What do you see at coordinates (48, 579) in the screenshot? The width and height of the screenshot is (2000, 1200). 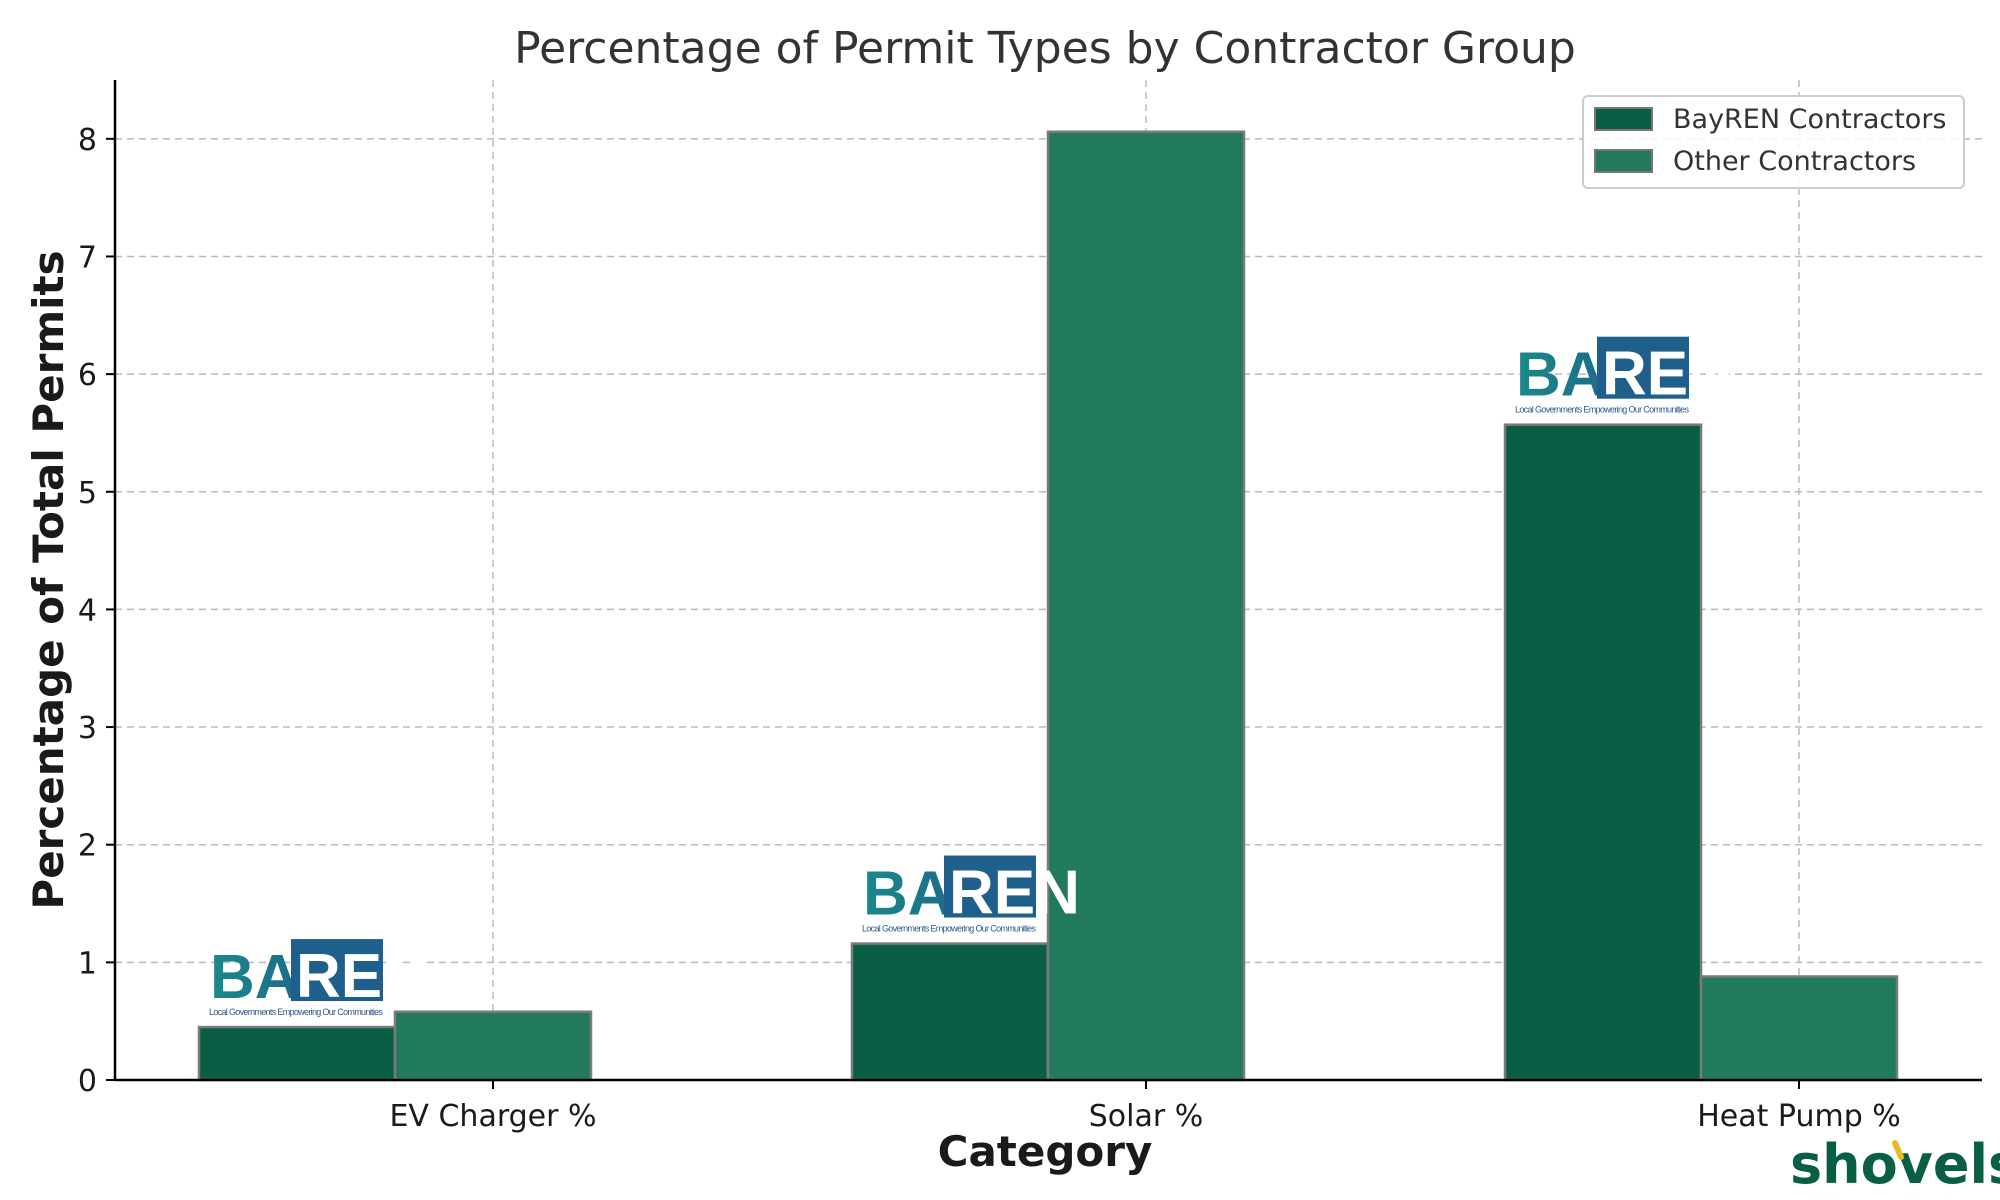 I see `y-axis-title: Percentage of Total Permits` at bounding box center [48, 579].